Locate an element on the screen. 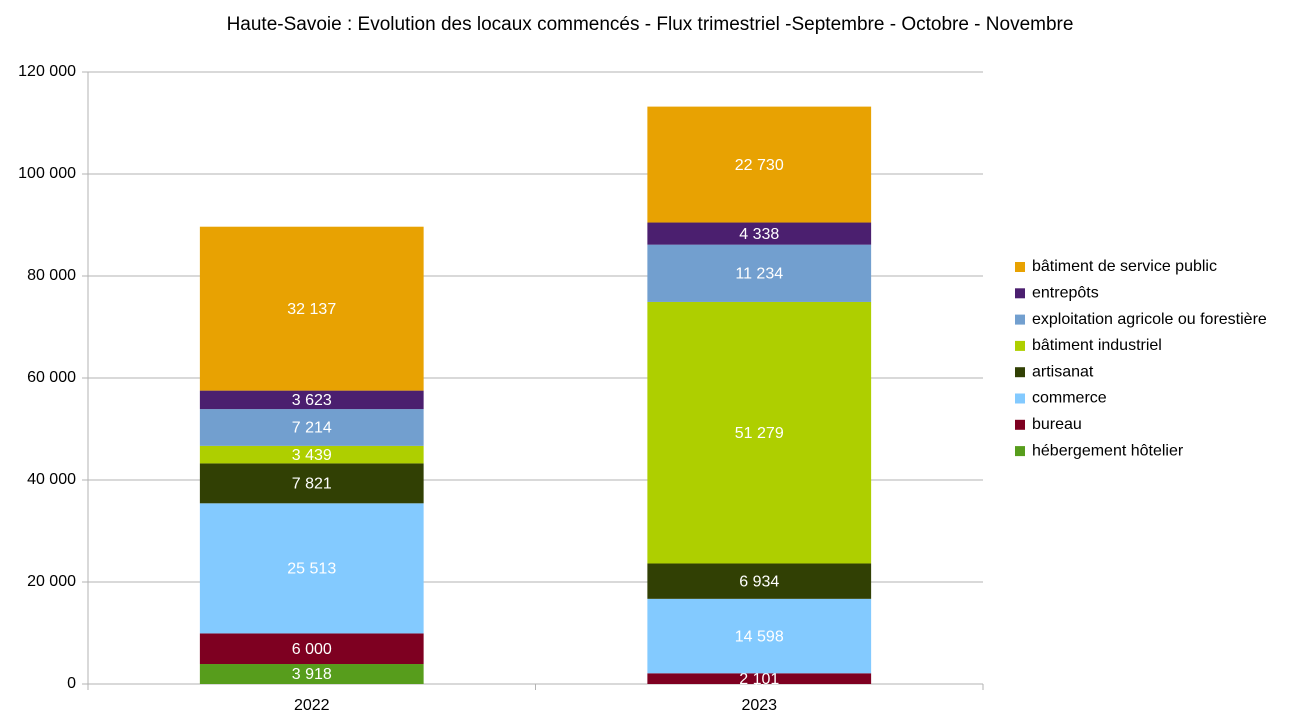  y-tick-label: 120 000 is located at coordinates (47, 71).